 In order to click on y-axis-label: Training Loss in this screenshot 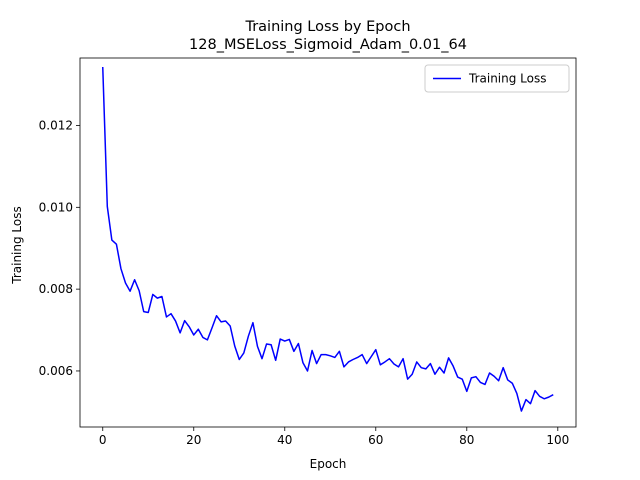, I will do `click(17, 245)`.